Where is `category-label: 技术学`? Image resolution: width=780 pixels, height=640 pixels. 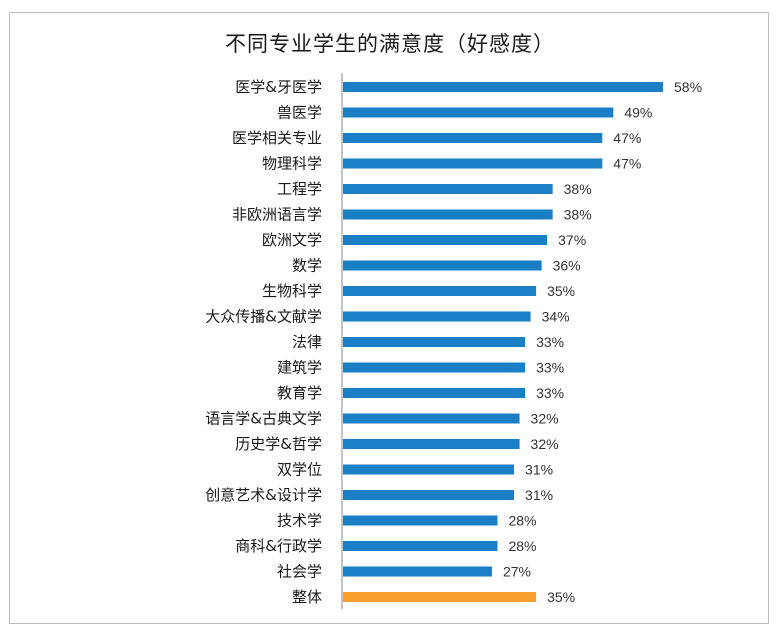 category-label: 技术学 is located at coordinates (299, 521).